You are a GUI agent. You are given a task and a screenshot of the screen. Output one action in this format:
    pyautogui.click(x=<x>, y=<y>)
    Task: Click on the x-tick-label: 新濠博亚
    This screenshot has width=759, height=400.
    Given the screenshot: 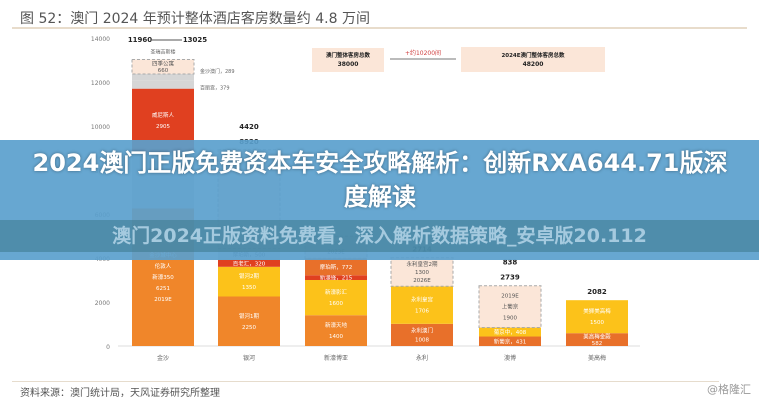 What is the action you would take?
    pyautogui.click(x=336, y=358)
    